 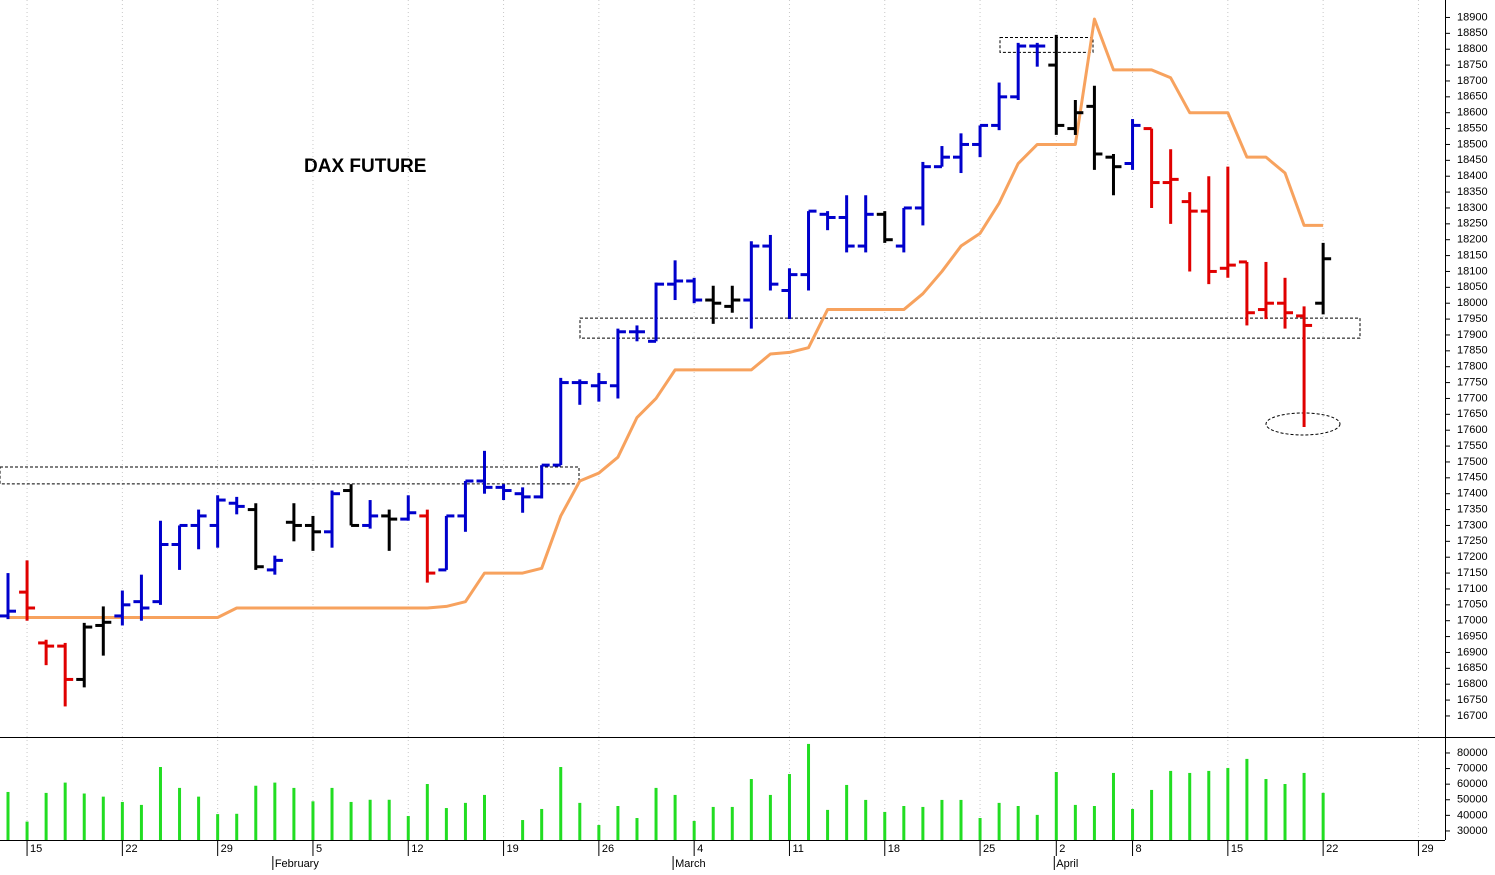 What do you see at coordinates (319, 849) in the screenshot?
I see `x-tick-label: 5` at bounding box center [319, 849].